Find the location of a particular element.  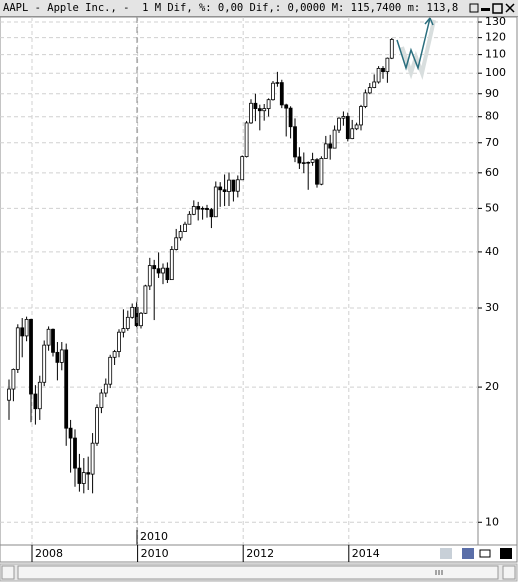

y-tick-label: 70 is located at coordinates (492, 142).